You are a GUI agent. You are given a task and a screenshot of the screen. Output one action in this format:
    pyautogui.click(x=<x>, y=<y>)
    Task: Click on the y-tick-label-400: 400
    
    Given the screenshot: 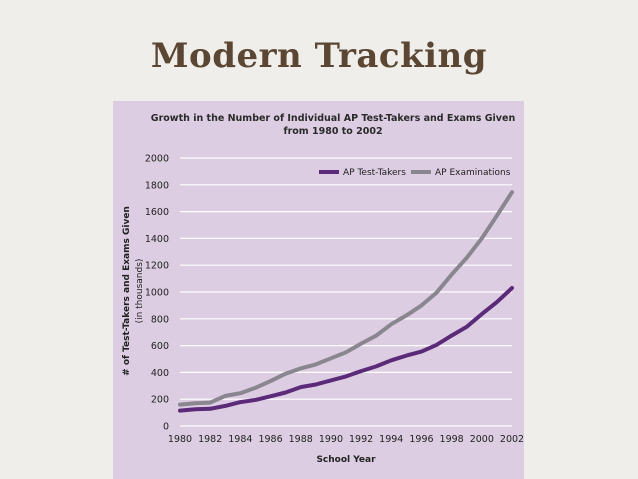 What is the action you would take?
    pyautogui.click(x=160, y=373)
    